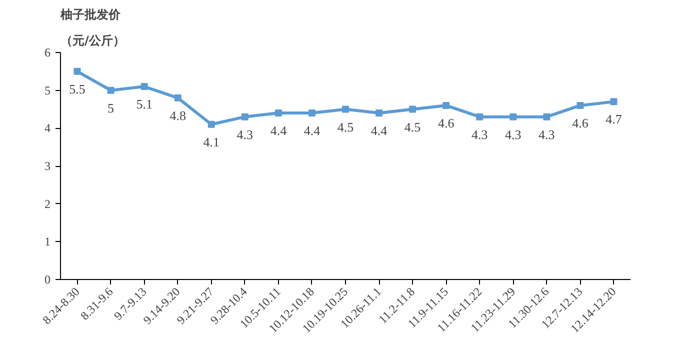  What do you see at coordinates (92, 41) in the screenshot?
I see `y-axis-title: （元/公斤）` at bounding box center [92, 41].